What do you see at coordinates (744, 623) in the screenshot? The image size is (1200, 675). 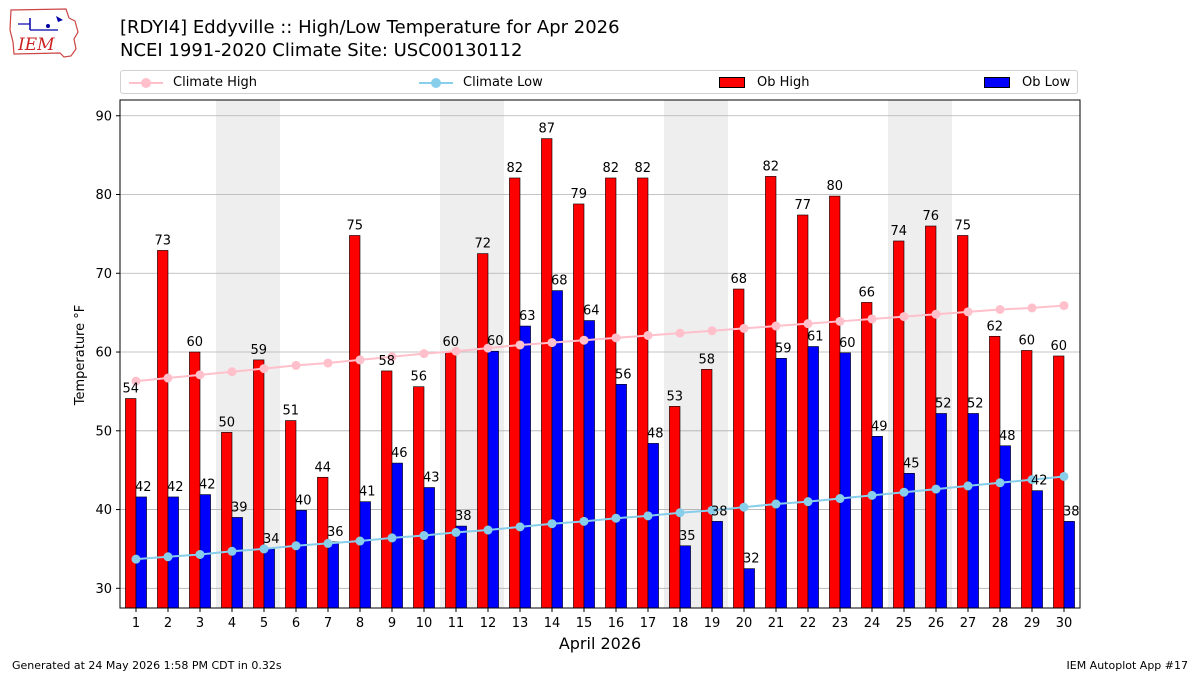 I see `x-tick-label: 20` at bounding box center [744, 623].